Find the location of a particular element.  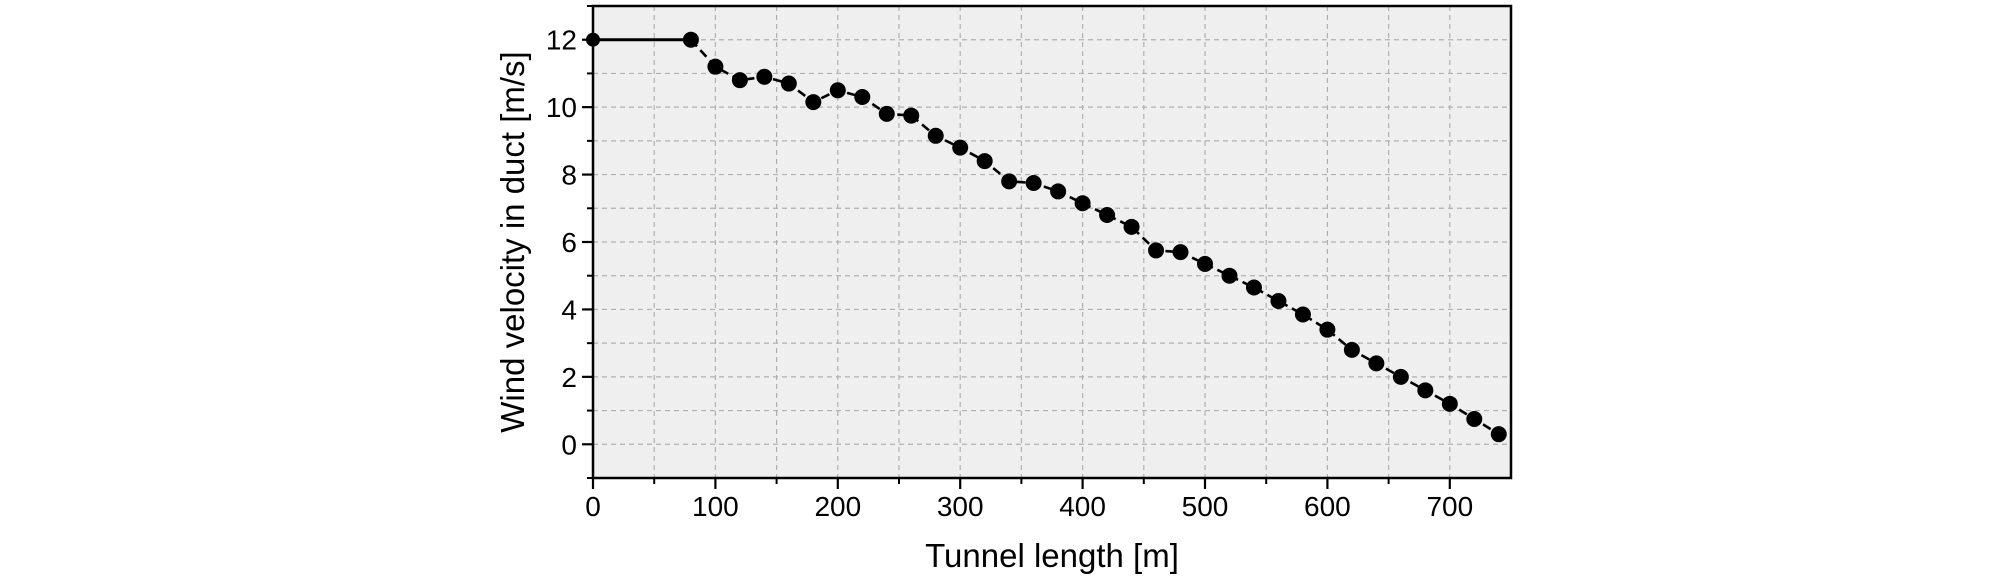

y-tick-label: 8 is located at coordinates (569, 175).